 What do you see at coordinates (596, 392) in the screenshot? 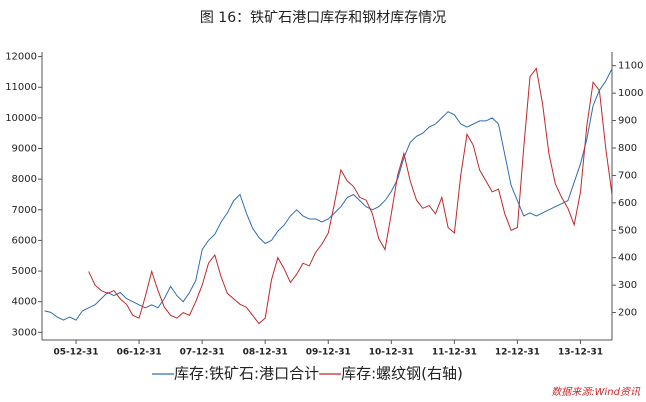
I see `source: 数据来源:Wind资讯` at bounding box center [596, 392].